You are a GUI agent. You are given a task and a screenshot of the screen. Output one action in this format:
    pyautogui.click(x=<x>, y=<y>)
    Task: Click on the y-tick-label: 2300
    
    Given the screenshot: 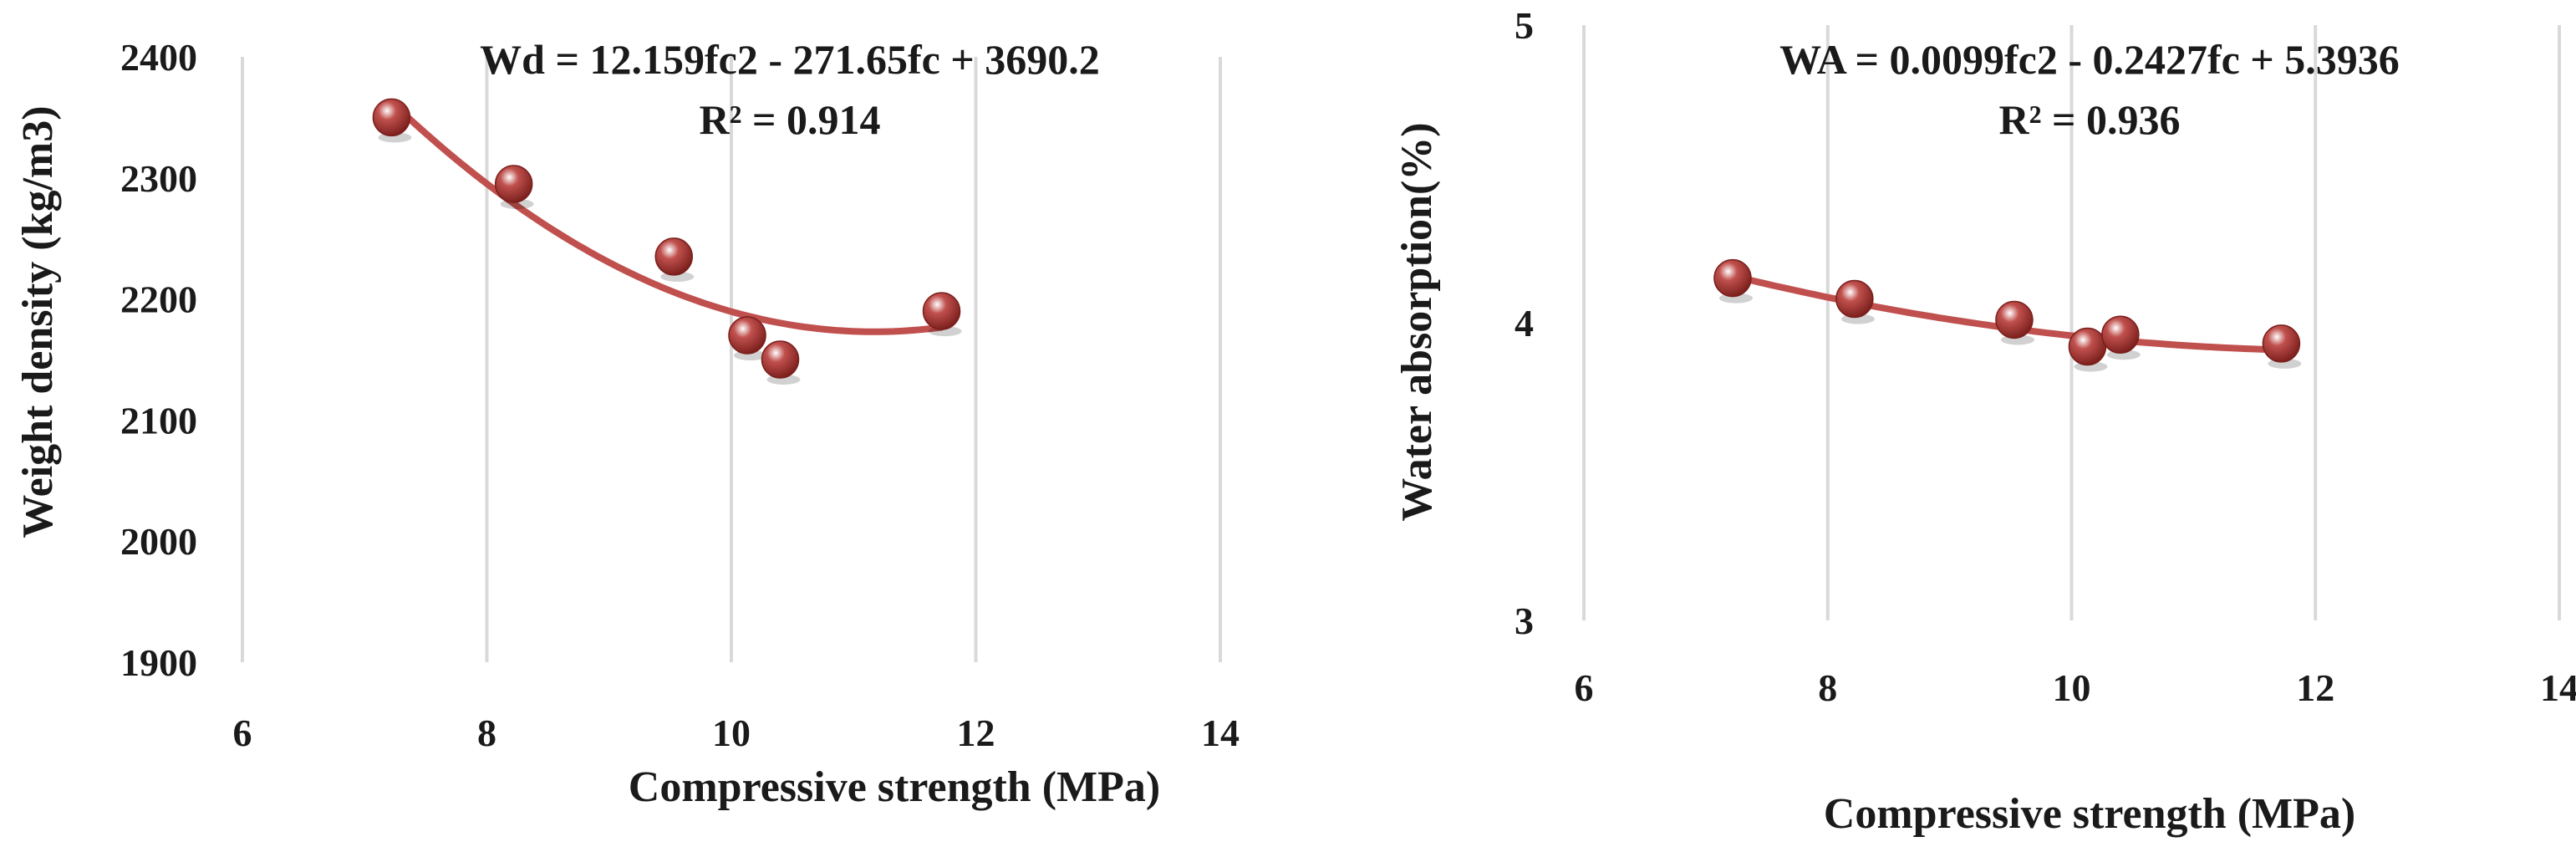 What is the action you would take?
    pyautogui.click(x=158, y=178)
    